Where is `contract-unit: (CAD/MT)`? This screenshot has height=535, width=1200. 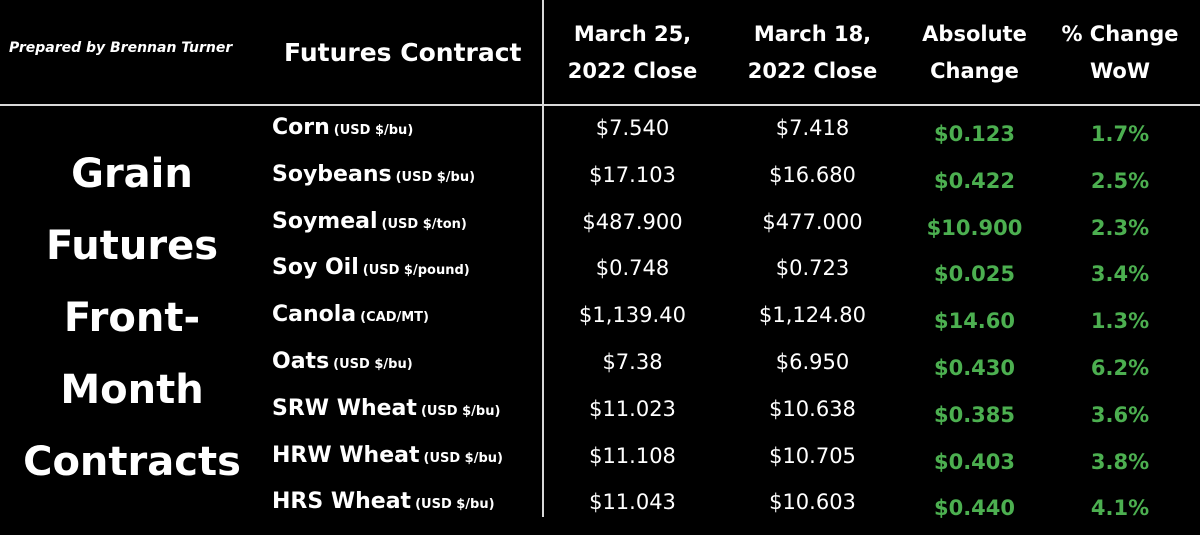
contract-unit: (CAD/MT) is located at coordinates (394, 318).